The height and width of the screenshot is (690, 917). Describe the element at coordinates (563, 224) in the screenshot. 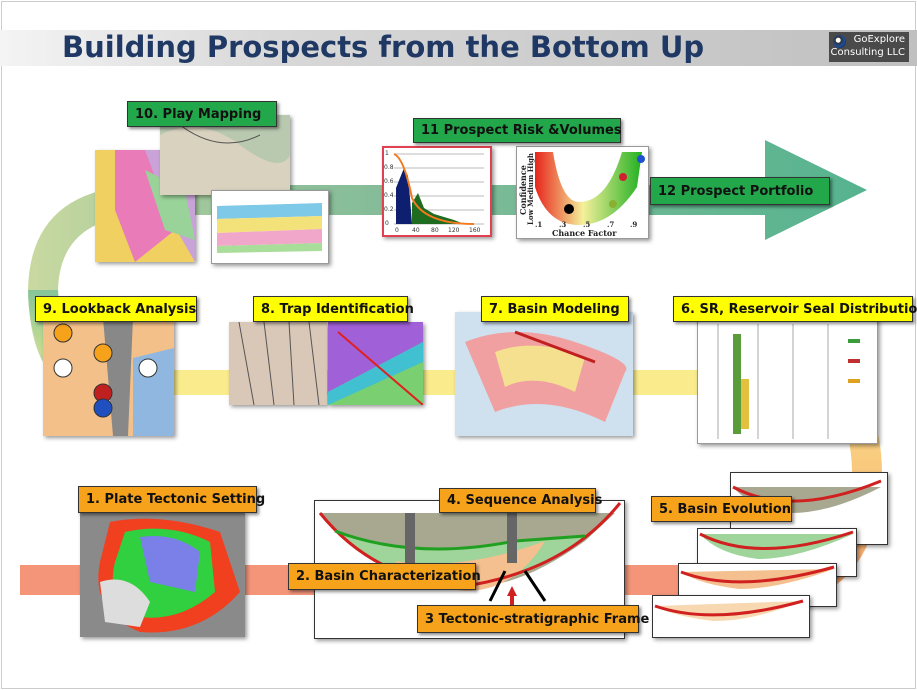

I see `chance-factor-xtick: .3` at that location.